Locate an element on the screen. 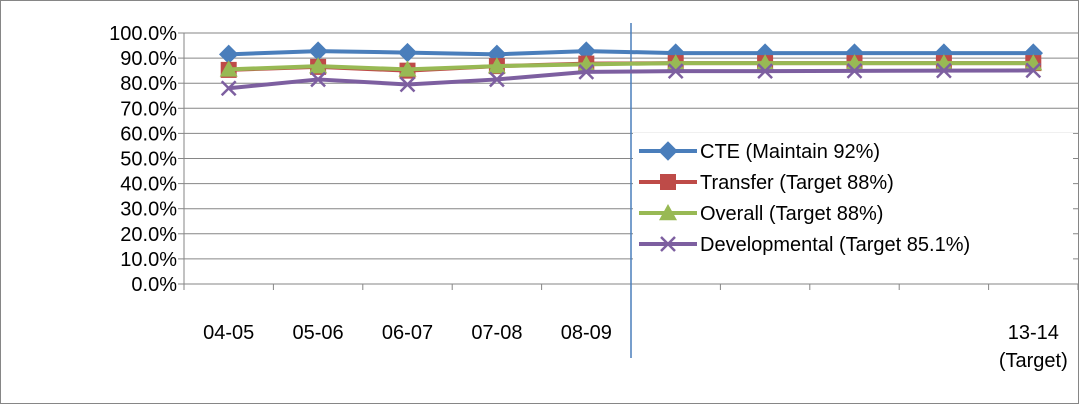 The width and height of the screenshot is (1079, 404). y-tick-label: 0.0% is located at coordinates (154, 285).